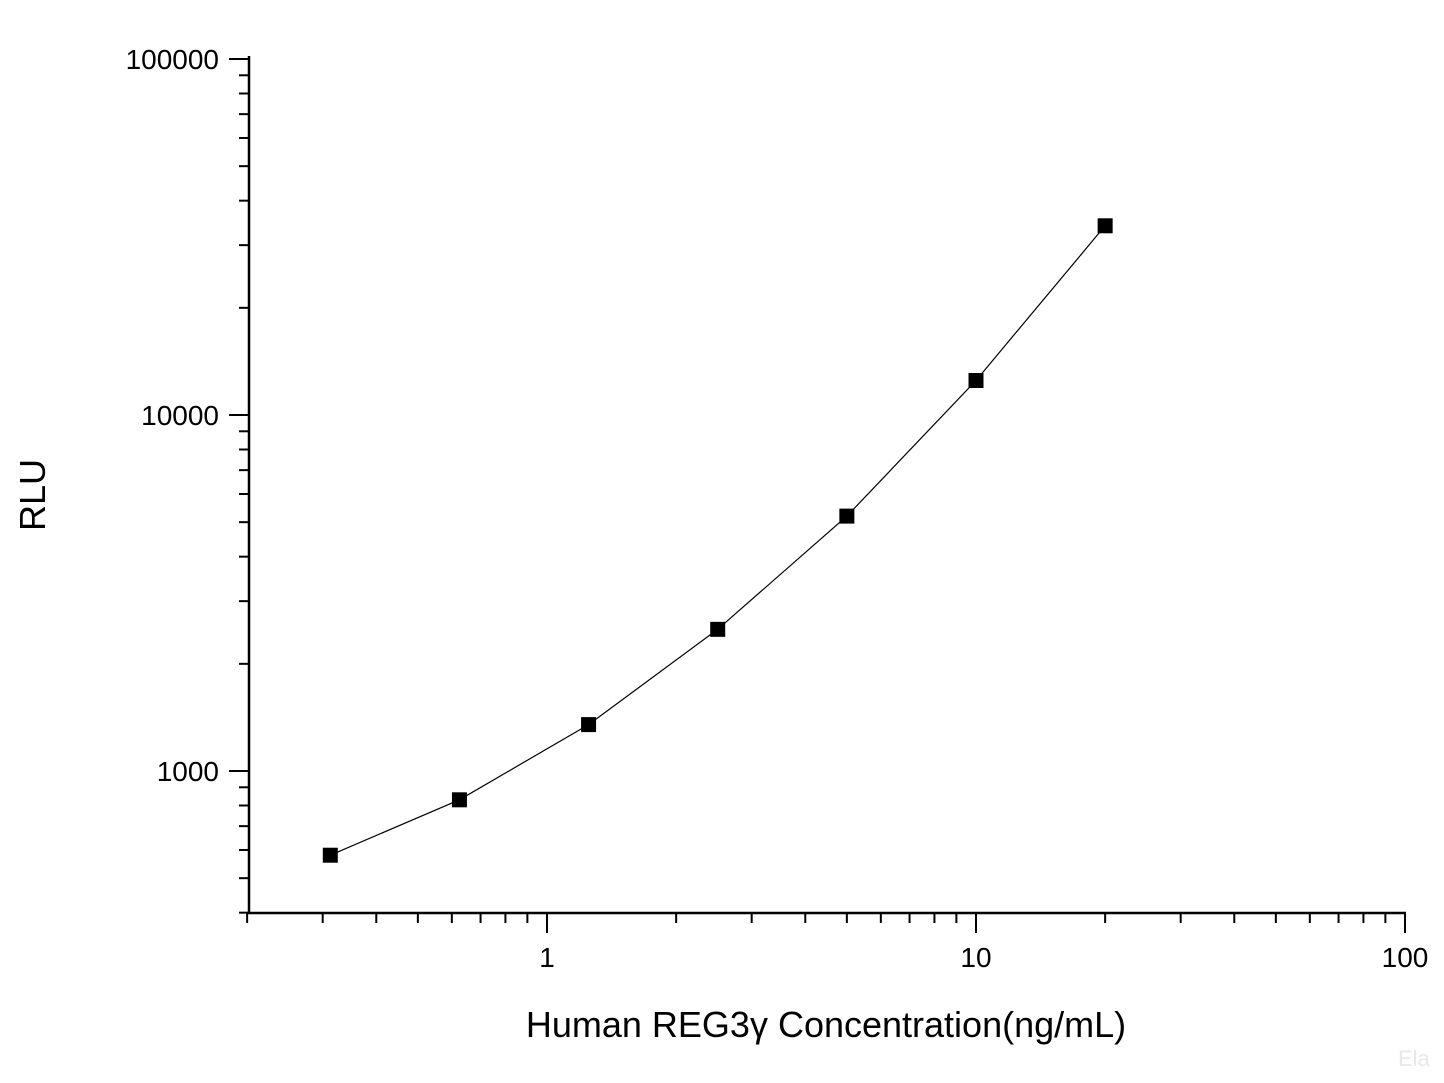 Image resolution: width=1444 pixels, height=1083 pixels. What do you see at coordinates (826, 923) in the screenshot?
I see `x-ticks` at bounding box center [826, 923].